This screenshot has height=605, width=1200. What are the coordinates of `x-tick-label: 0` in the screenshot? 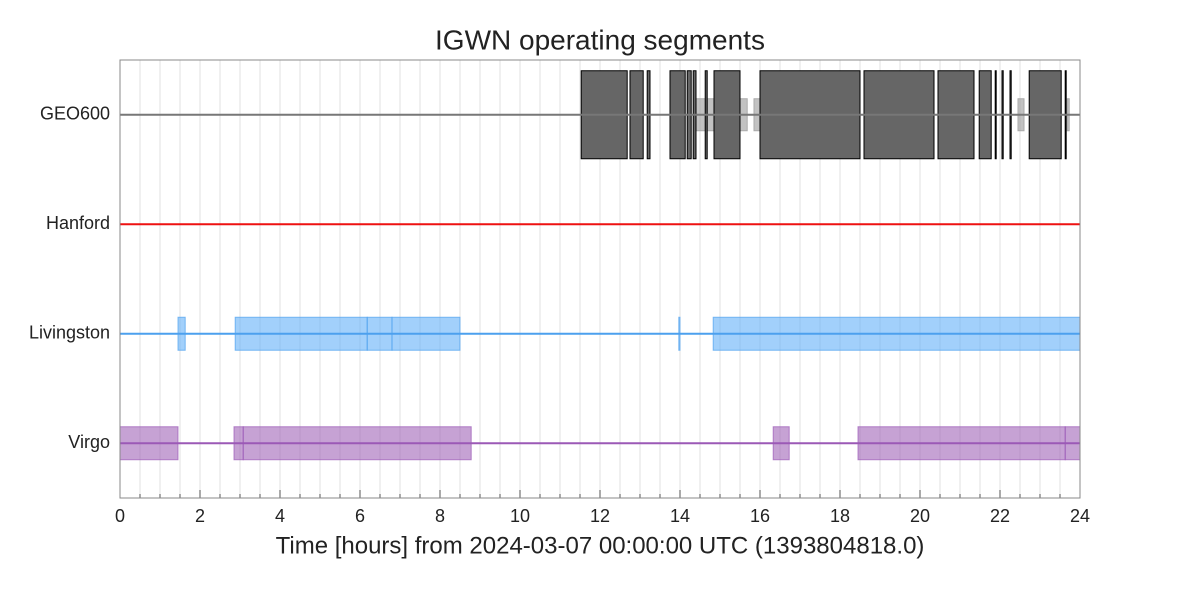 It's located at (120, 516).